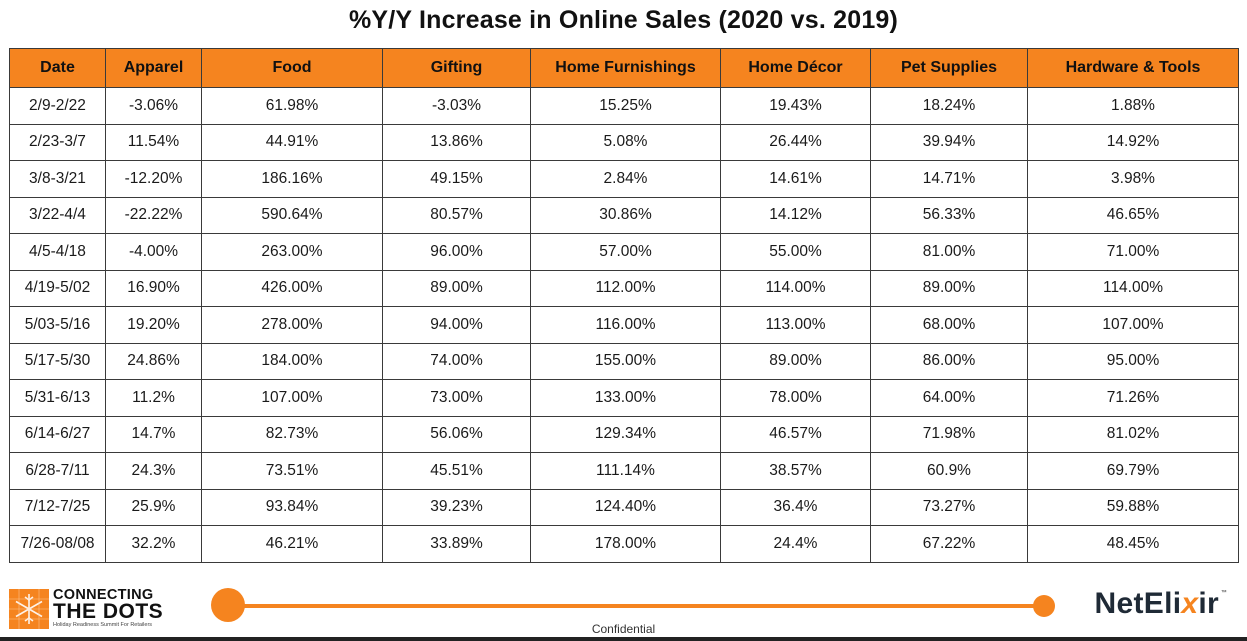 This screenshot has height=641, width=1247. I want to click on column-header: Home Furnishings, so click(625, 68).